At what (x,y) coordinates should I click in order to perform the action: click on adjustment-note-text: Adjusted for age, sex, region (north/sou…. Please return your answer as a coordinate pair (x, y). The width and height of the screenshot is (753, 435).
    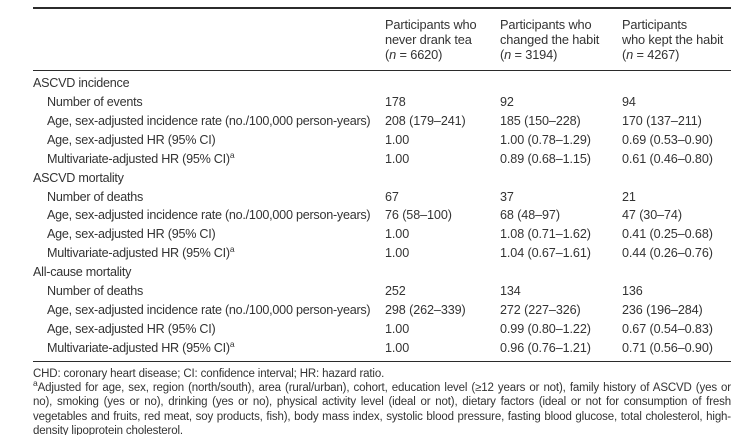
    Looking at the image, I should click on (382, 408).